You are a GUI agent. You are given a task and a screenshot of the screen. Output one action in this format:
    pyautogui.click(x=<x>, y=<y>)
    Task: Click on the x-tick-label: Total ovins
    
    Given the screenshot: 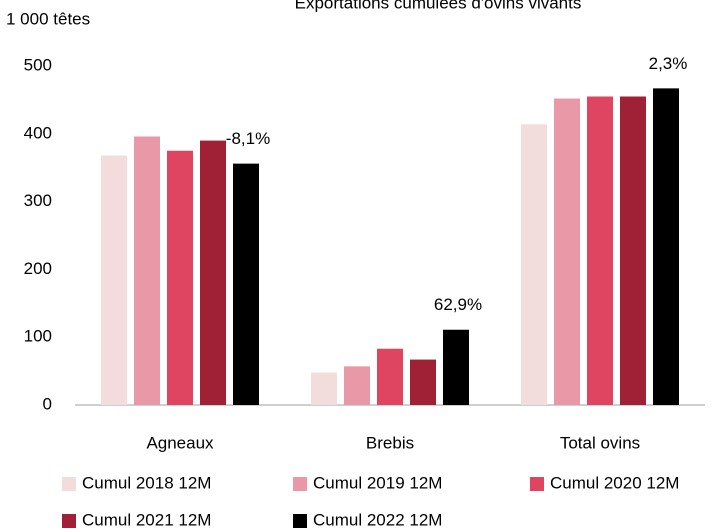 What is the action you would take?
    pyautogui.click(x=600, y=442)
    